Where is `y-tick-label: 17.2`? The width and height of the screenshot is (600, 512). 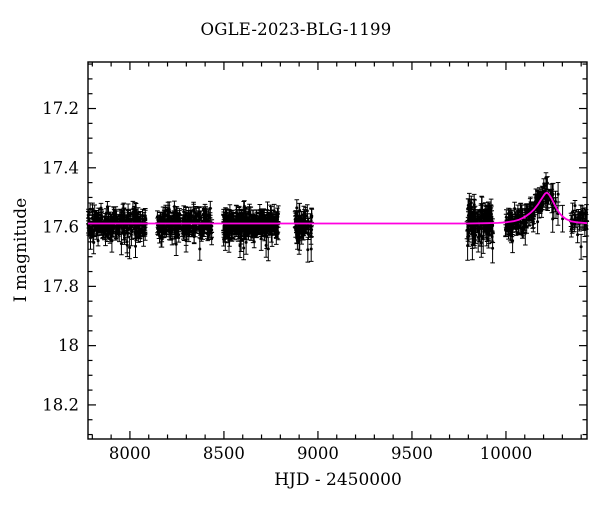 y-tick-label: 17.2 is located at coordinates (60, 108).